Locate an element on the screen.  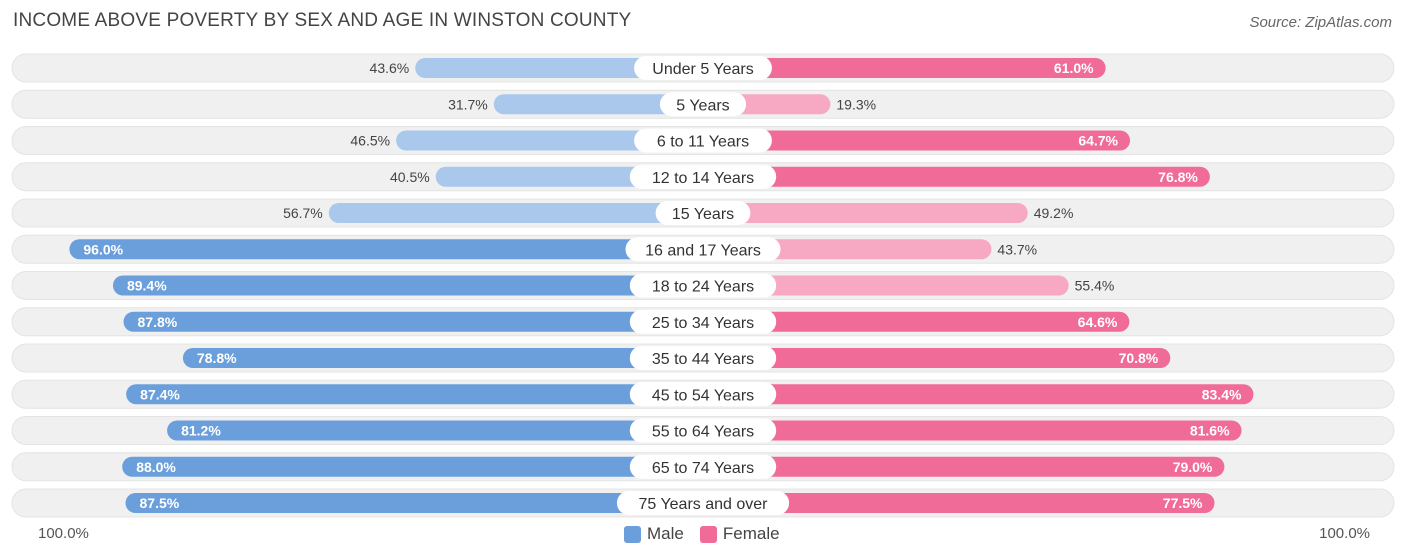
male-value-label: 43.6% is located at coordinates (390, 68).